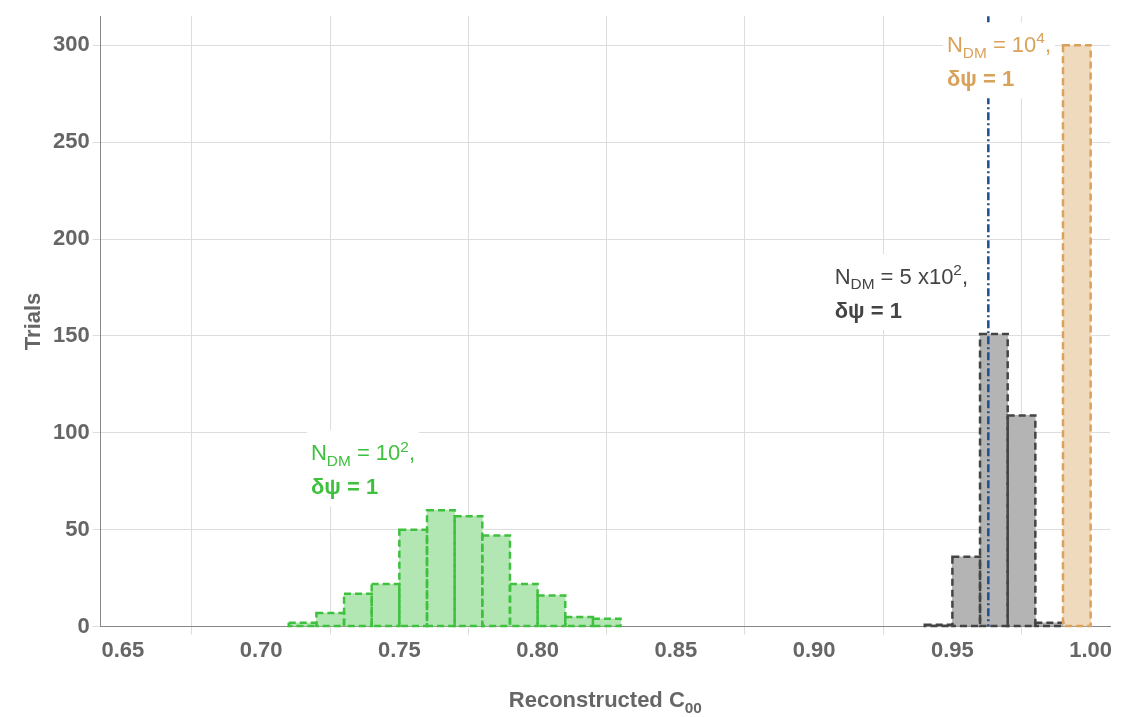  I want to click on y-tick-label: 200, so click(71, 238).